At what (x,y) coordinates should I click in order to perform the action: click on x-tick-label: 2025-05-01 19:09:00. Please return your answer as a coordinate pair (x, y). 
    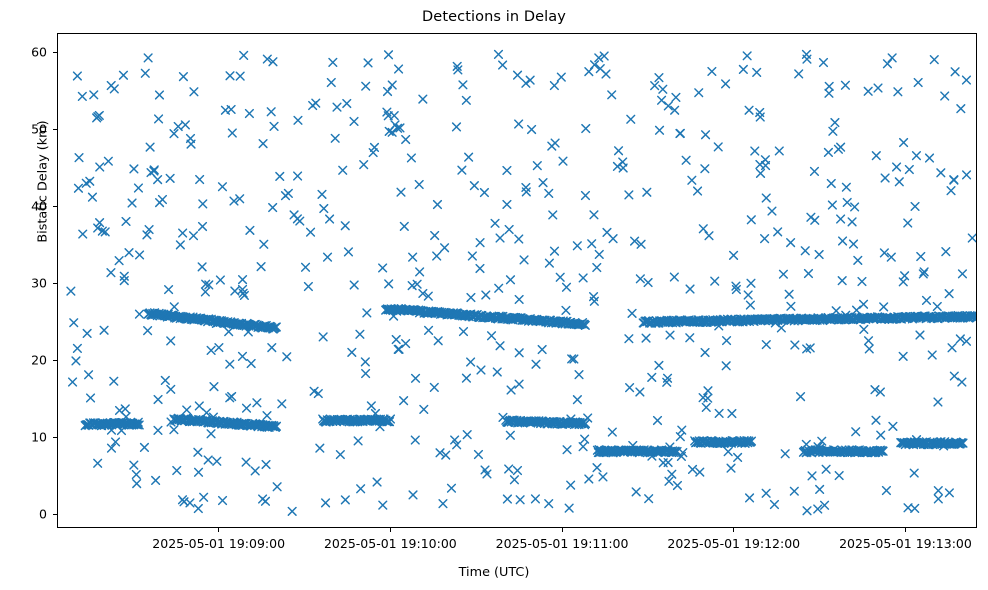
    Looking at the image, I should click on (219, 543).